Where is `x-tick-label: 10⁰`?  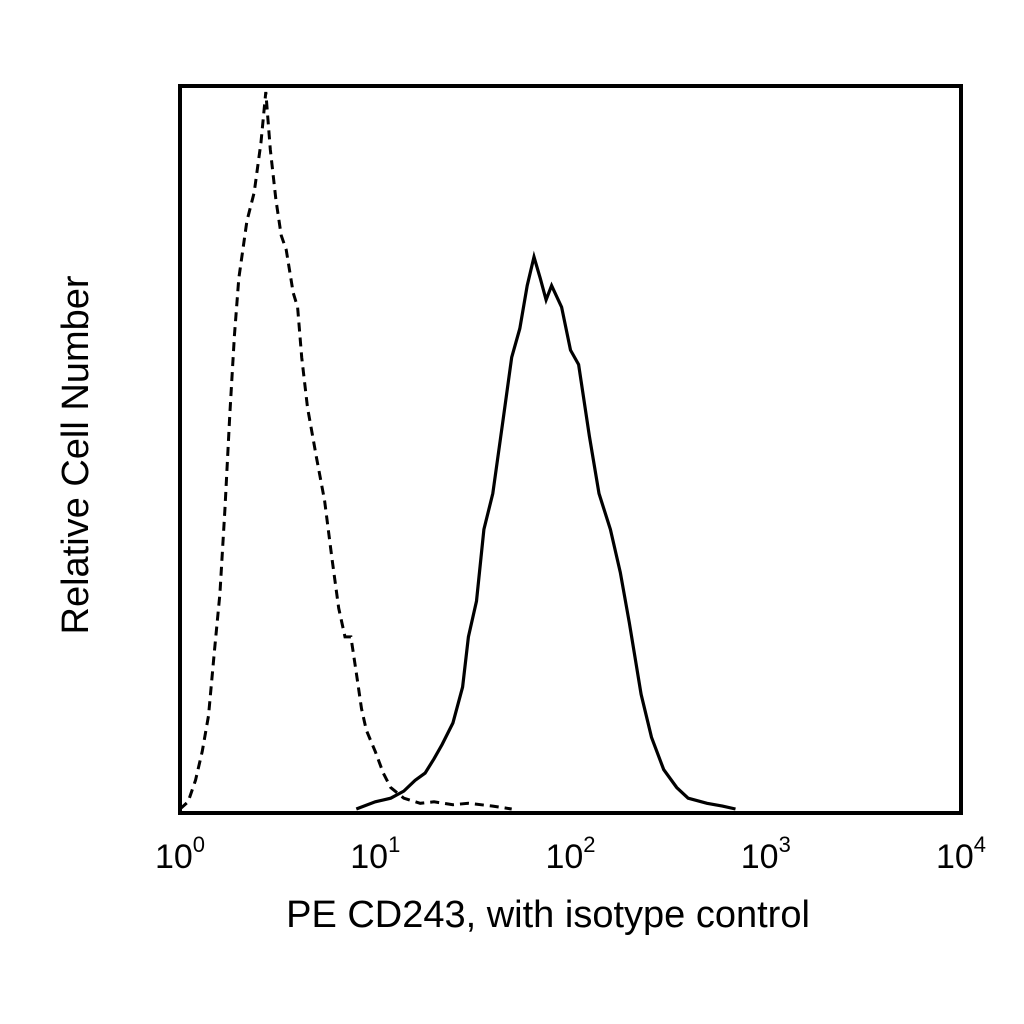 x-tick-label: 10⁰ is located at coordinates (180, 854).